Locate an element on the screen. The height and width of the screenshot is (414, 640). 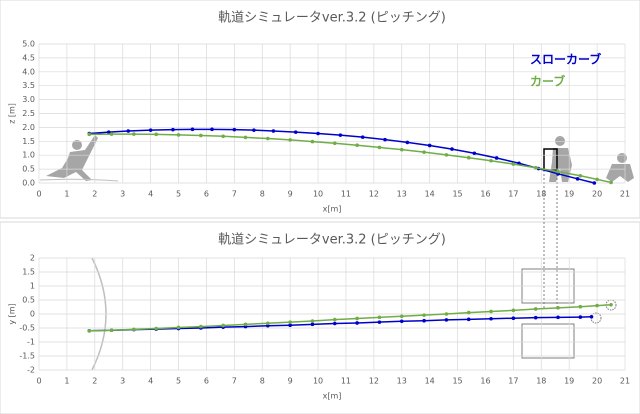
x-tick-label: 2 is located at coordinates (94, 381).